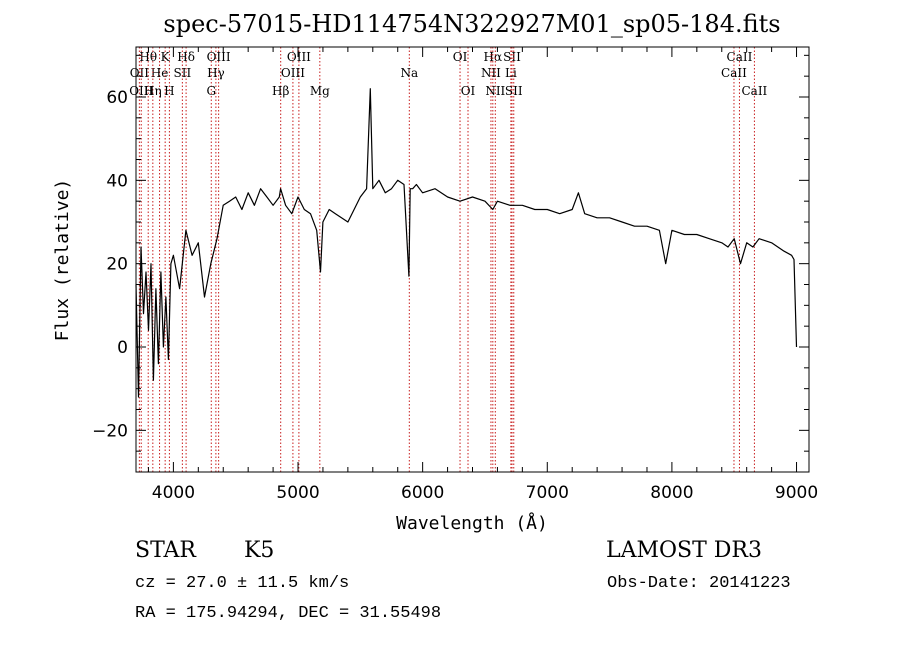 This screenshot has height=649, width=900. What do you see at coordinates (547, 493) in the screenshot?
I see `x-tick-label: 7000` at bounding box center [547, 493].